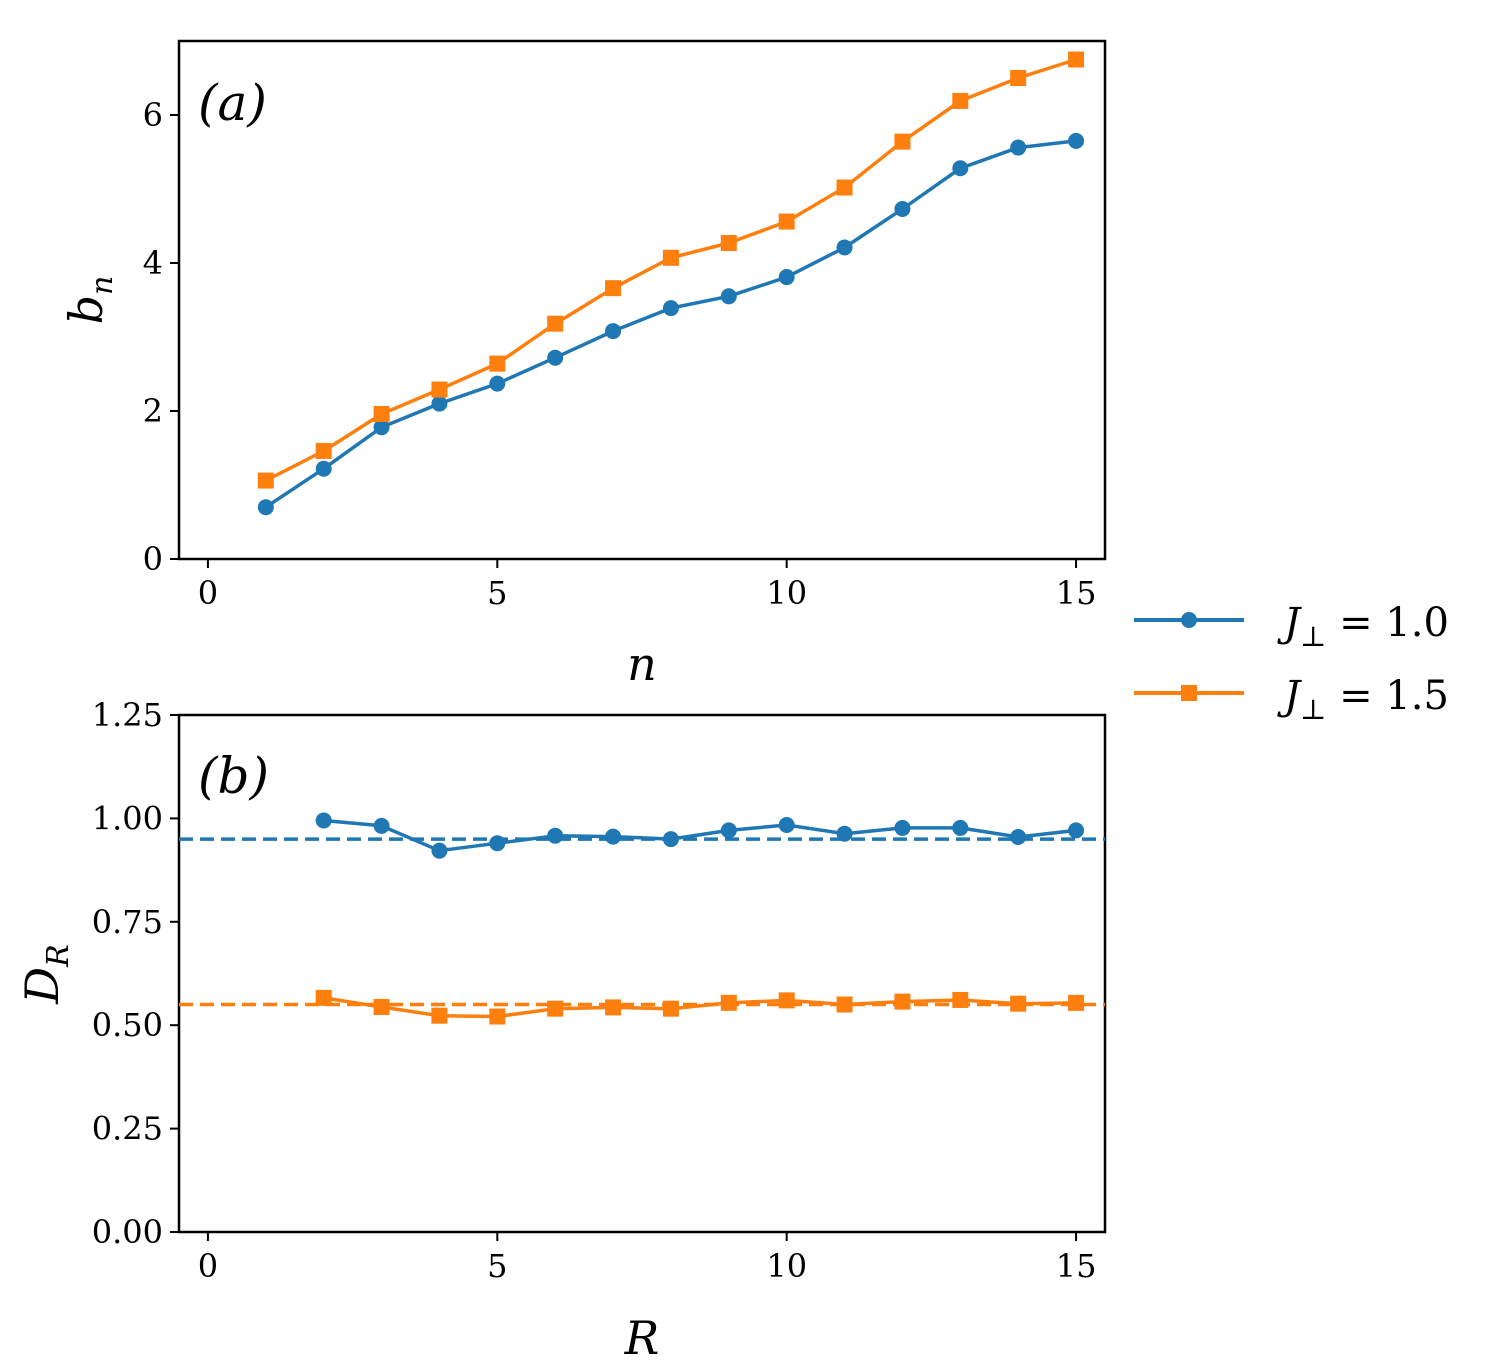 The width and height of the screenshot is (1495, 1370). I want to click on legend: J⊥ = 1.0 J⊥ = 1.5, so click(1291, 663).